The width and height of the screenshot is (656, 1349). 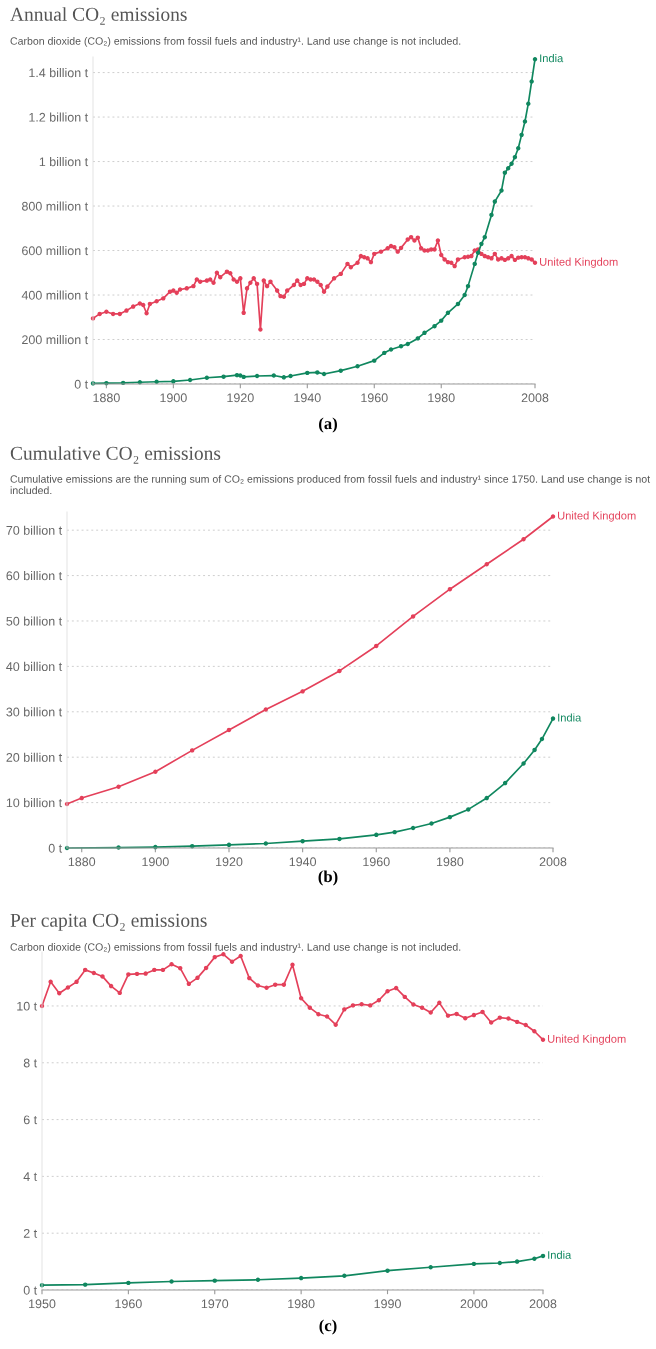 I want to click on y-tick-label: 800 million t, so click(x=55, y=206).